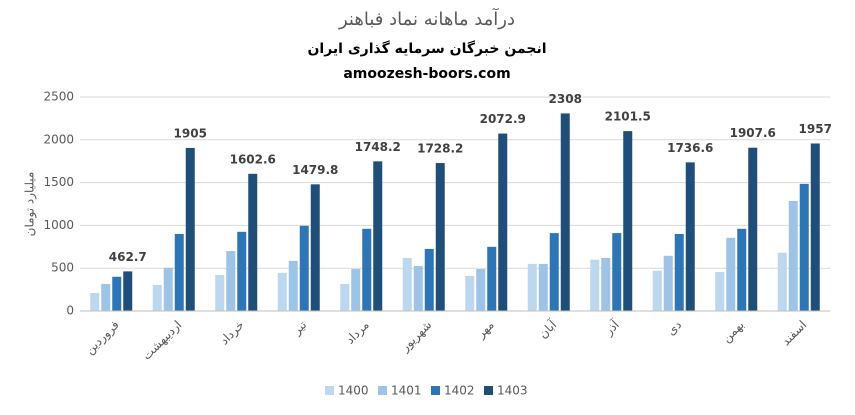  What do you see at coordinates (503, 119) in the screenshot?
I see `data-label: 2072.9` at bounding box center [503, 119].